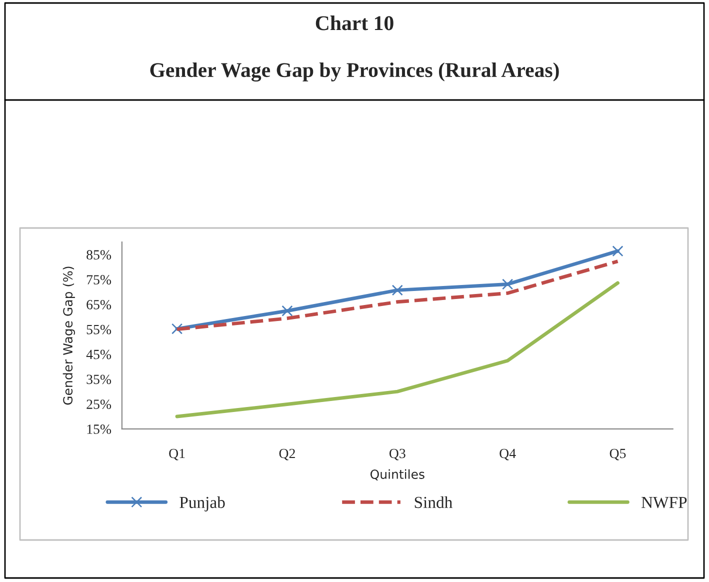 The image size is (709, 582). Describe the element at coordinates (664, 502) in the screenshot. I see `legend-label: NWFP` at that location.